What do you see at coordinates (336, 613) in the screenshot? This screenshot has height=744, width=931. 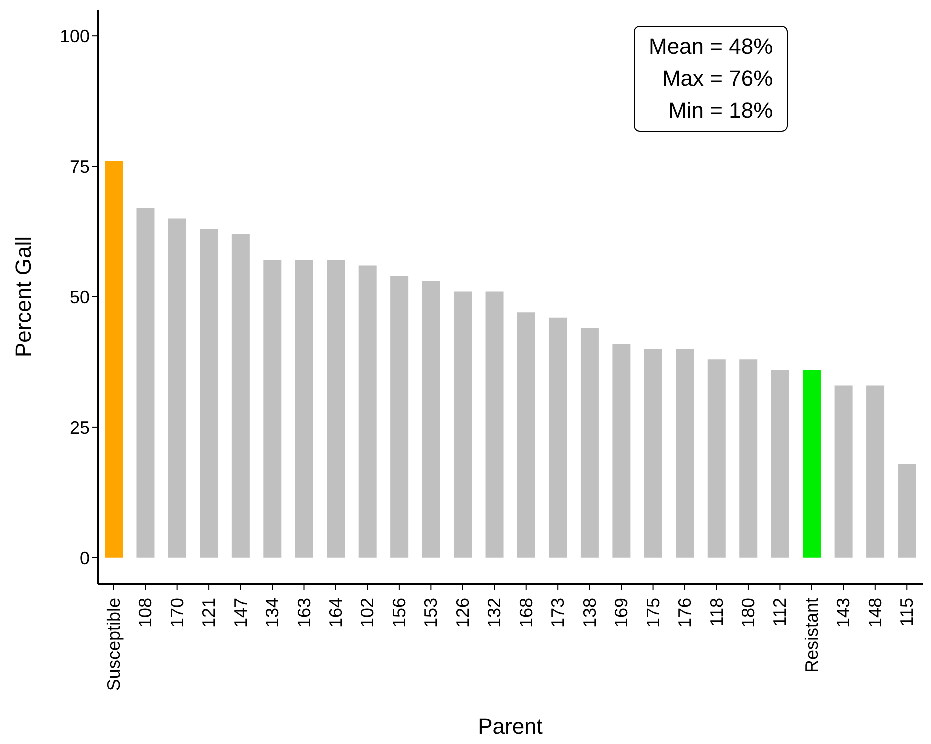 I see `x-tick-label: 164` at bounding box center [336, 613].